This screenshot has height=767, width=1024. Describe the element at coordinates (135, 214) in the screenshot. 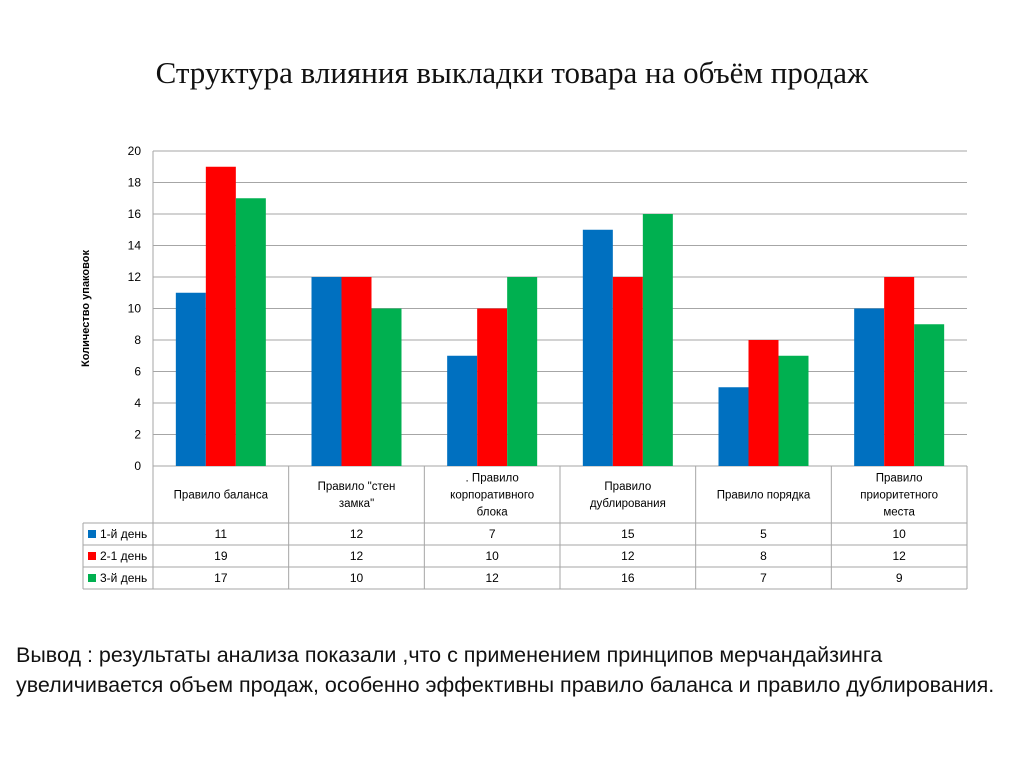

I see `y-tick-label: 16` at that location.